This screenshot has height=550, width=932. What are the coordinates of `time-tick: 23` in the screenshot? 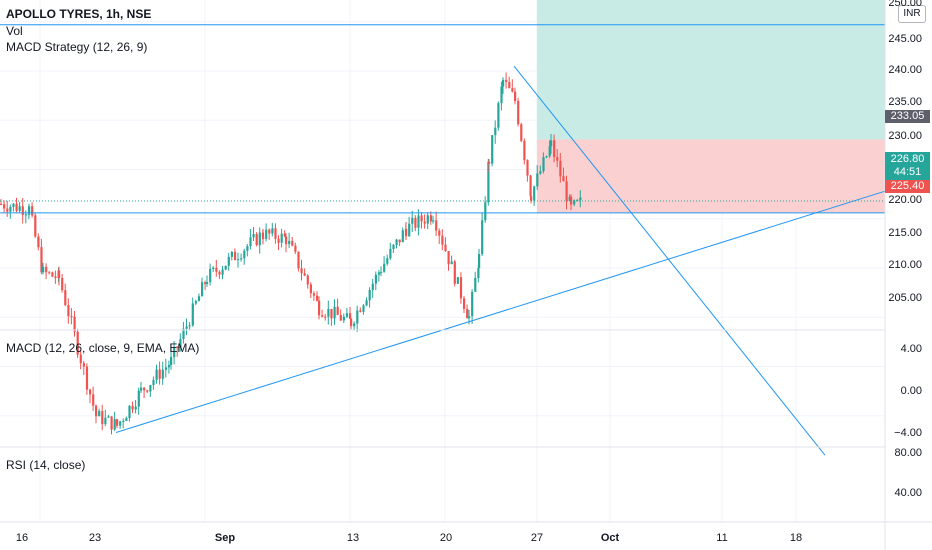 It's located at (95, 538).